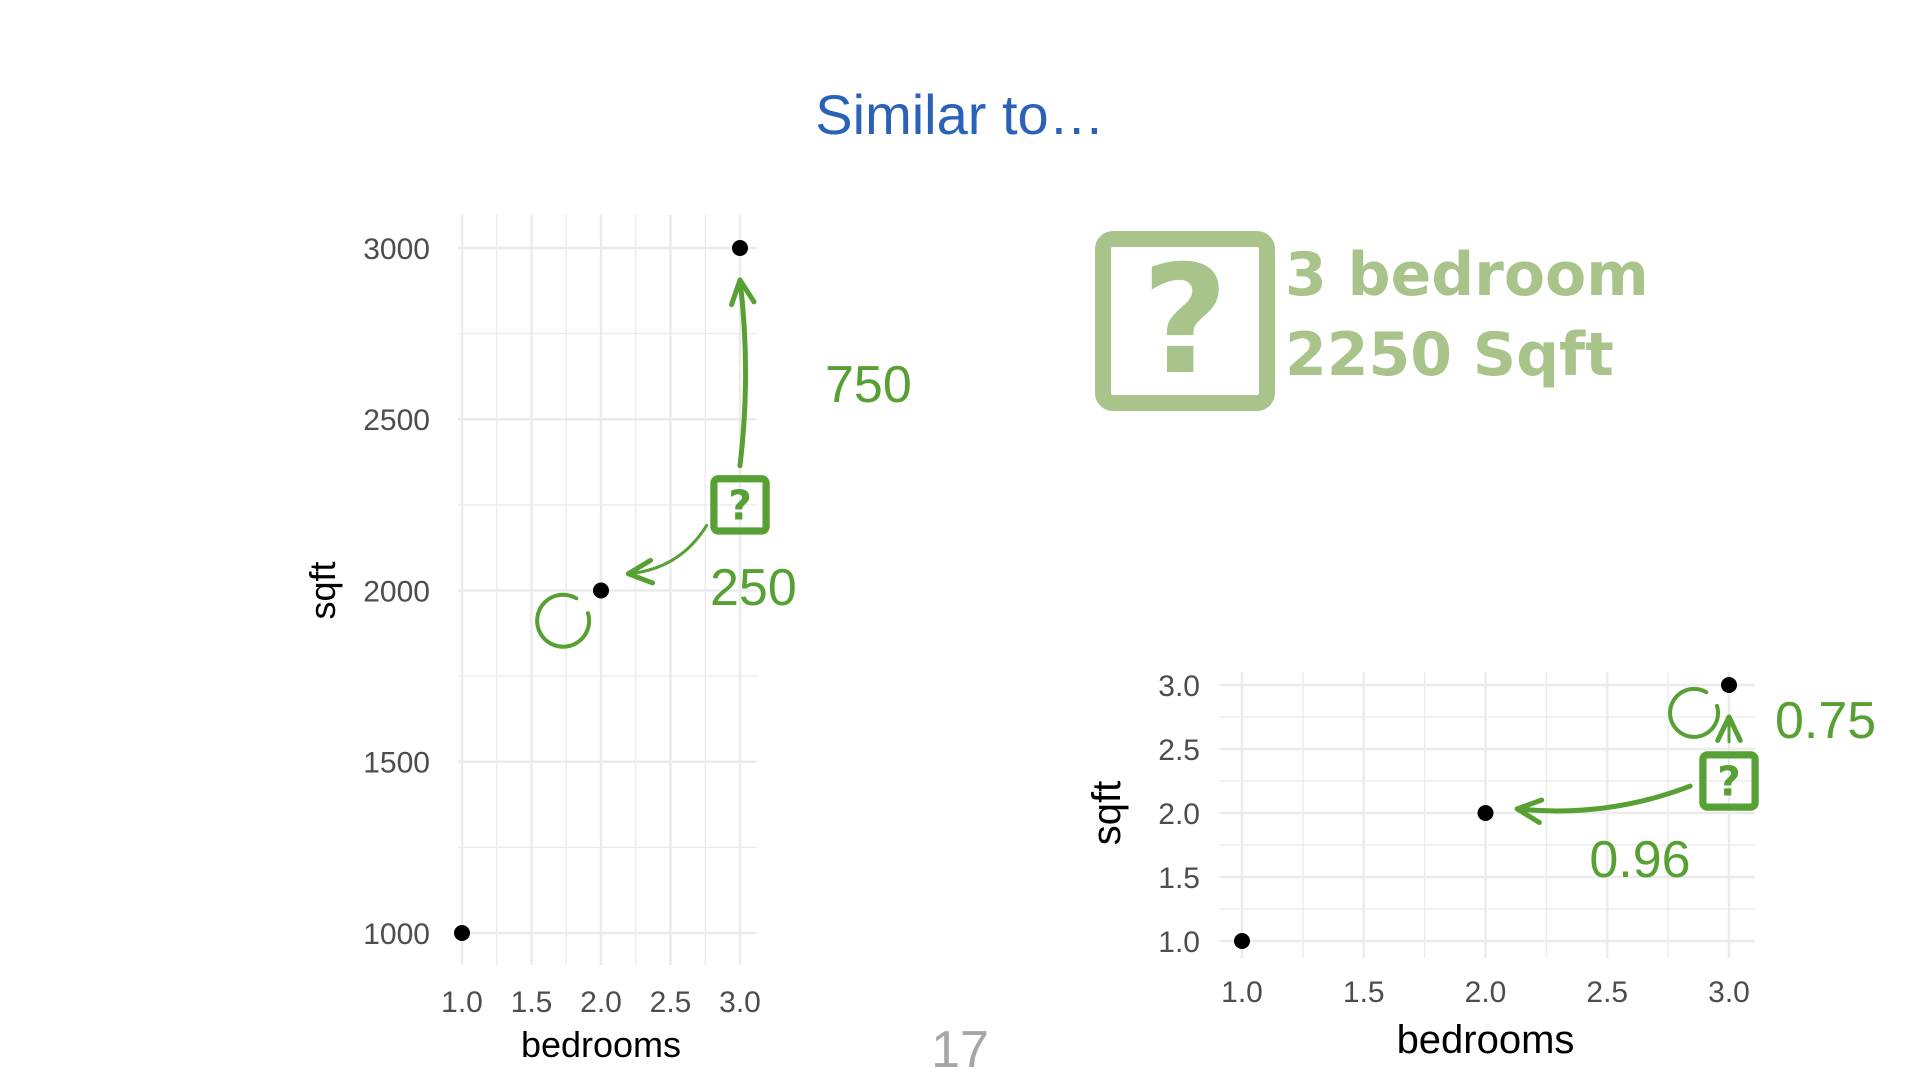 This screenshot has width=1920, height=1080. I want to click on chart1-distance-label: 750, so click(868, 385).